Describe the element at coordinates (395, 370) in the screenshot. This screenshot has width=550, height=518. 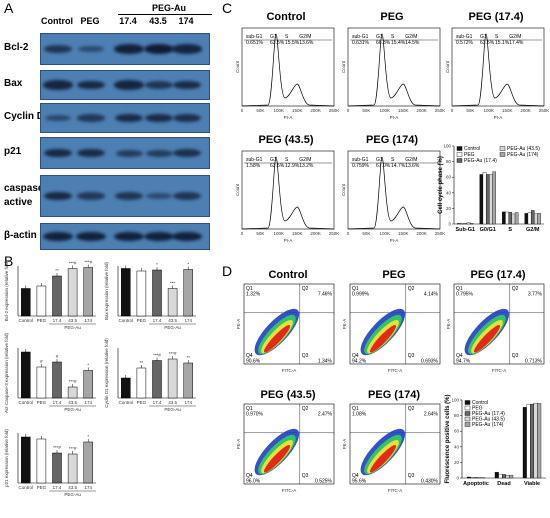
I see `x-axis-label: FITC-A` at that location.